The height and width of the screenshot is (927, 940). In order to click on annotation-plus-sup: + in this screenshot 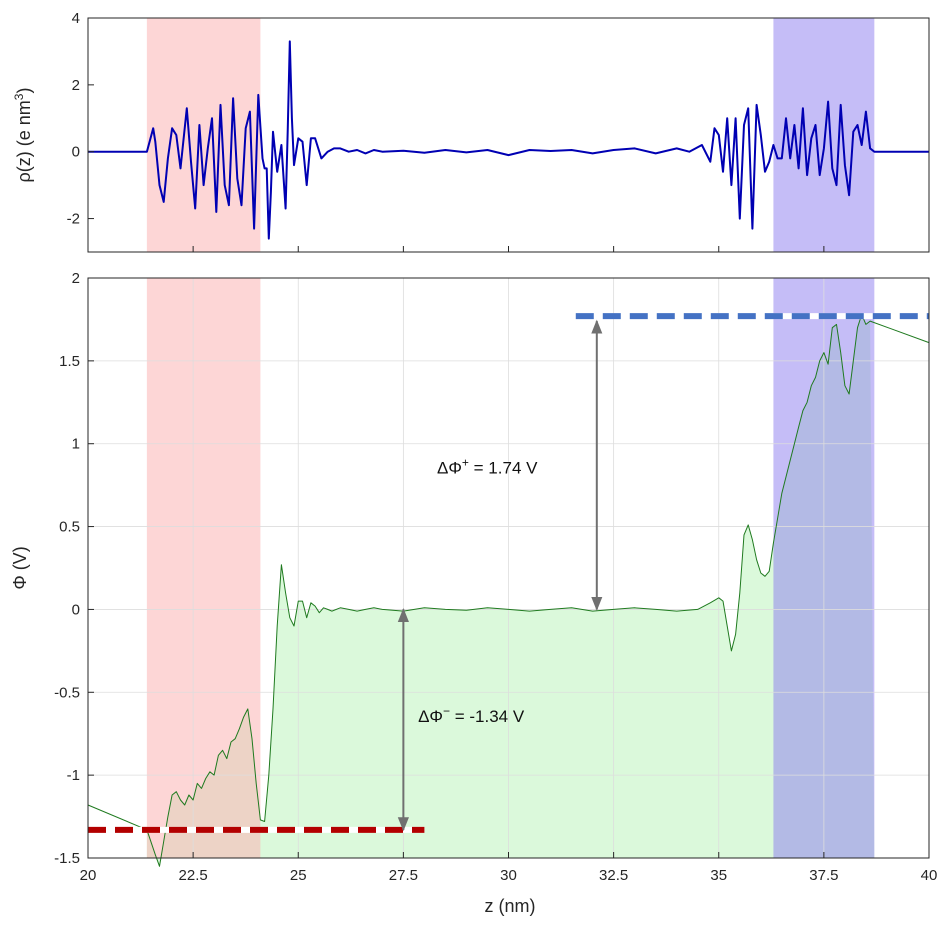, I will do `click(465, 463)`.